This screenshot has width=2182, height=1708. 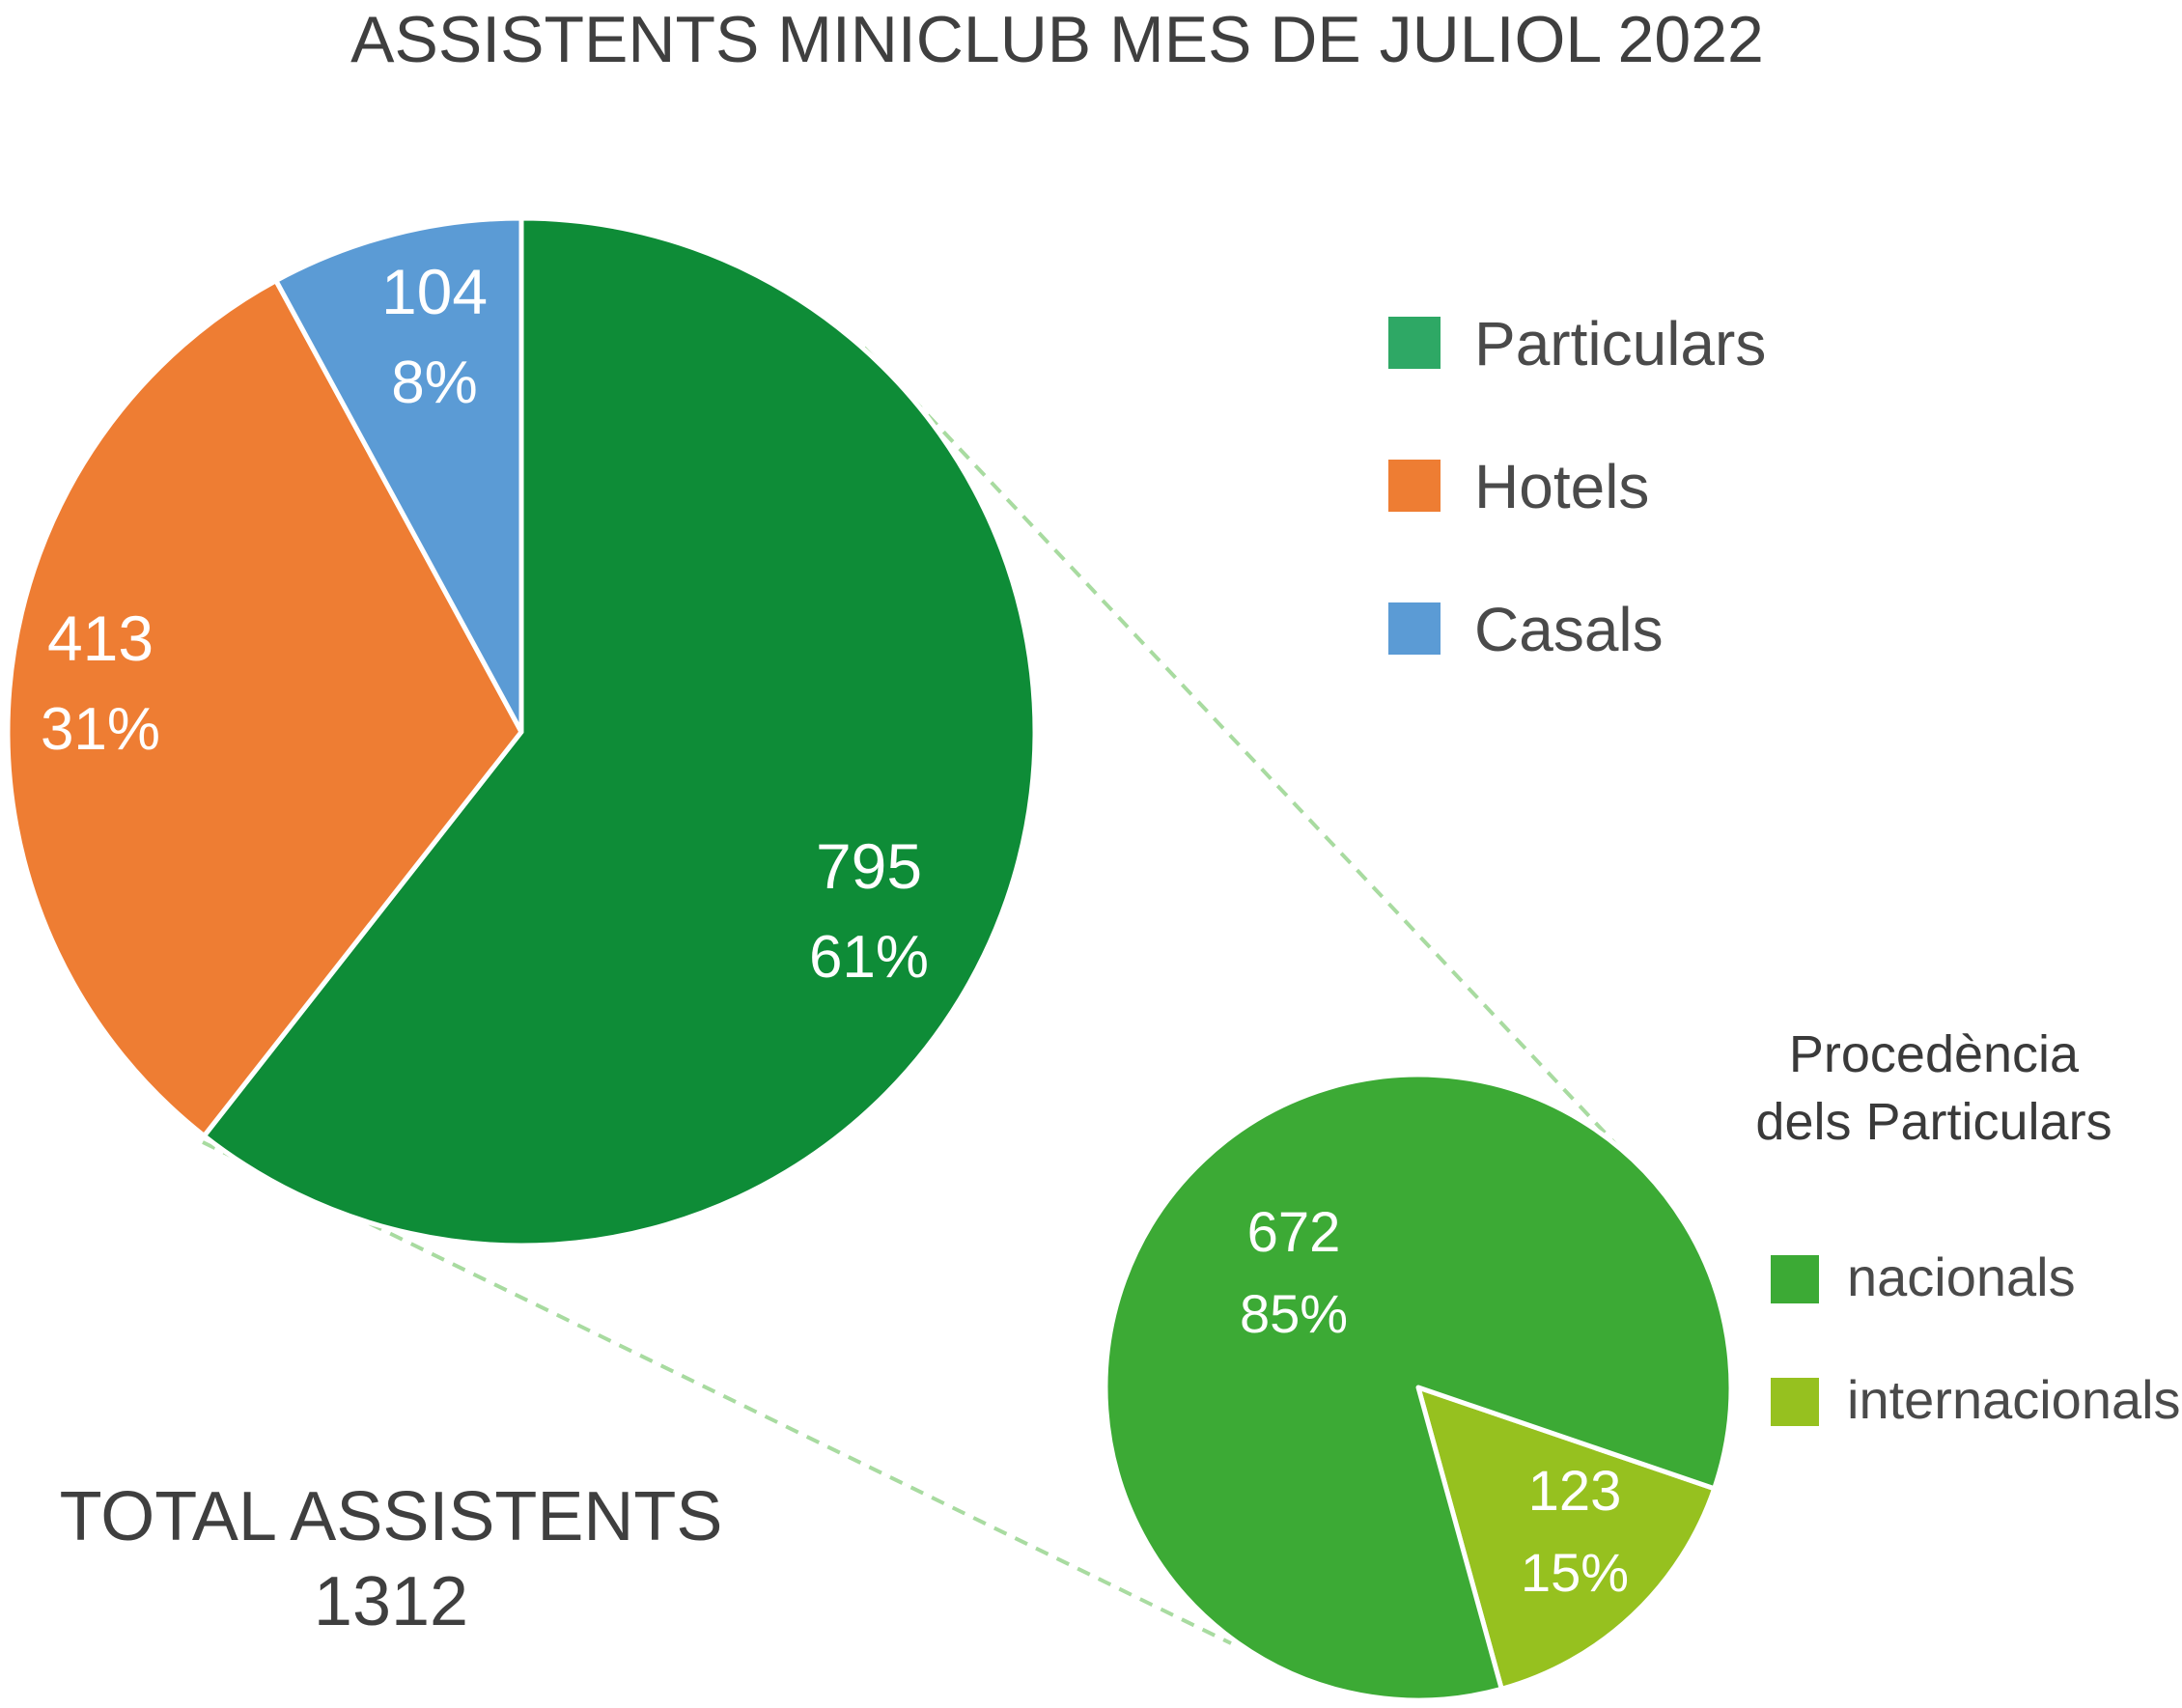 I want to click on data-label-value-casals: 104, so click(x=434, y=292).